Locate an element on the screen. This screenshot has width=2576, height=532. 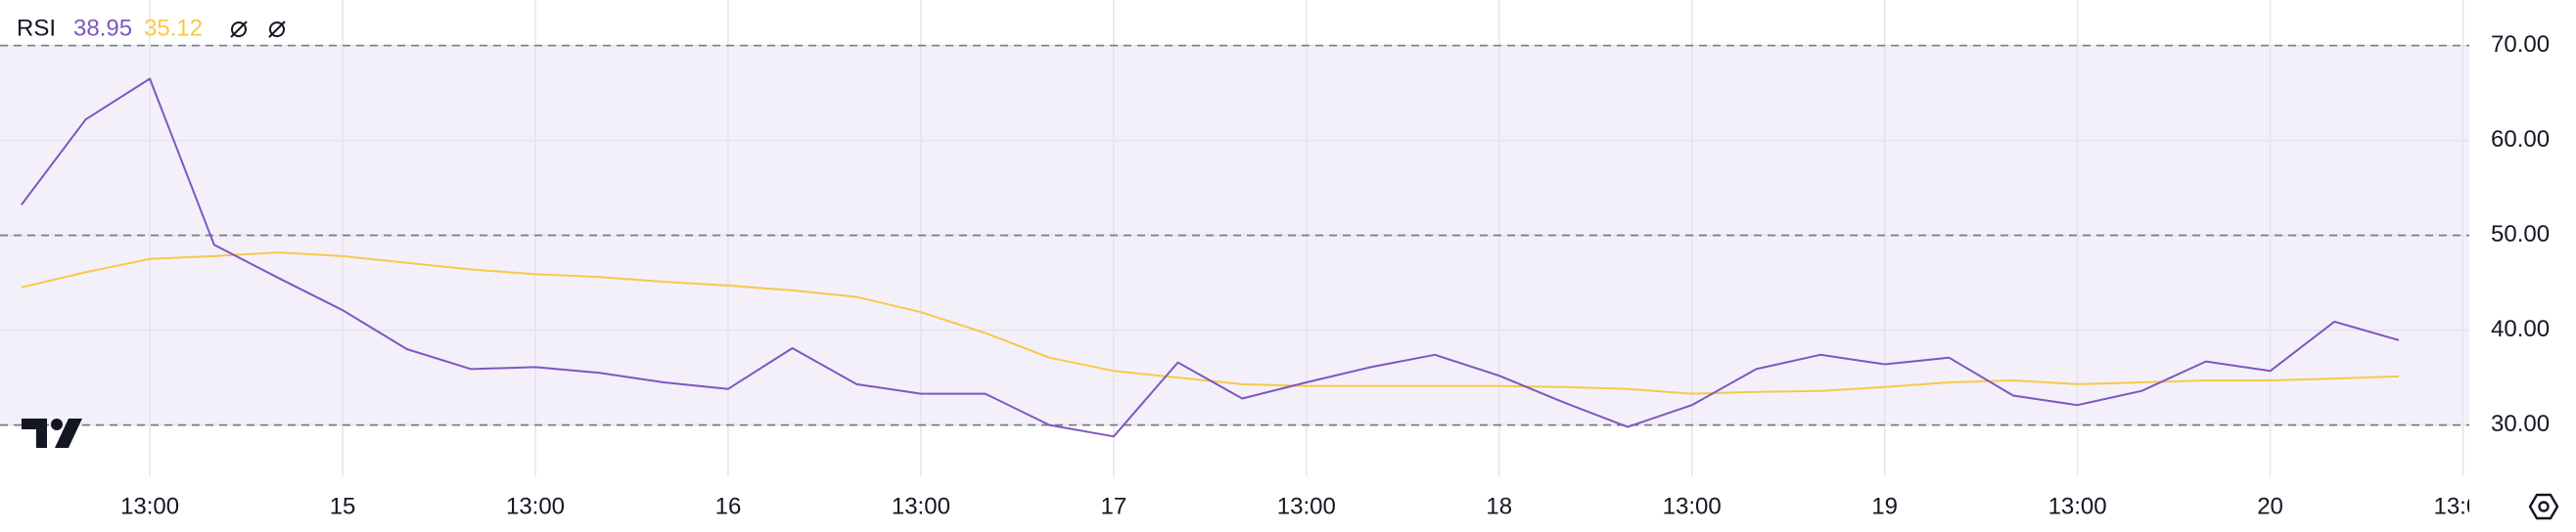
chart-title: RSI is located at coordinates (36, 28).